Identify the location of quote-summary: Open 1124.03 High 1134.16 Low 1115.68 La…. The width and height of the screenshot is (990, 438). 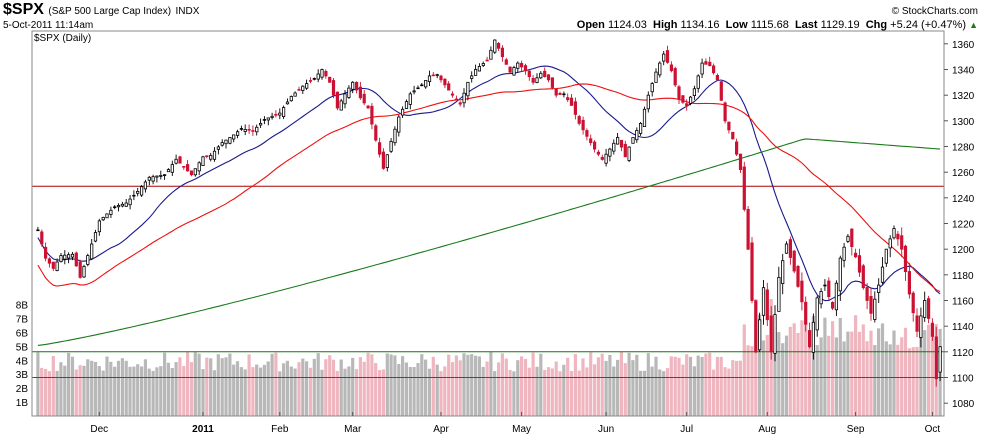
(777, 25).